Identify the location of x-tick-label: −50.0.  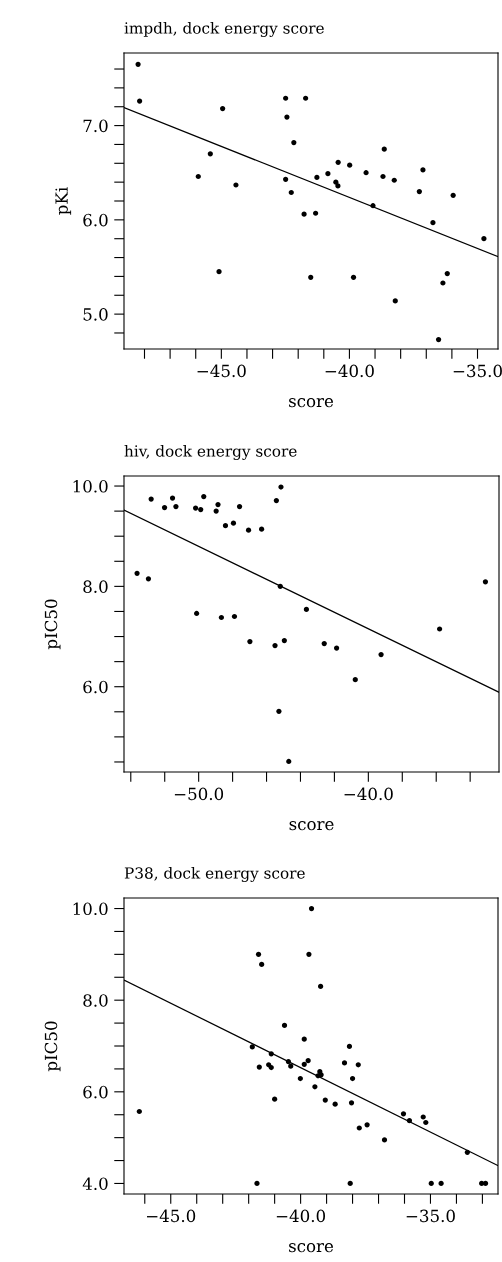
(199, 794).